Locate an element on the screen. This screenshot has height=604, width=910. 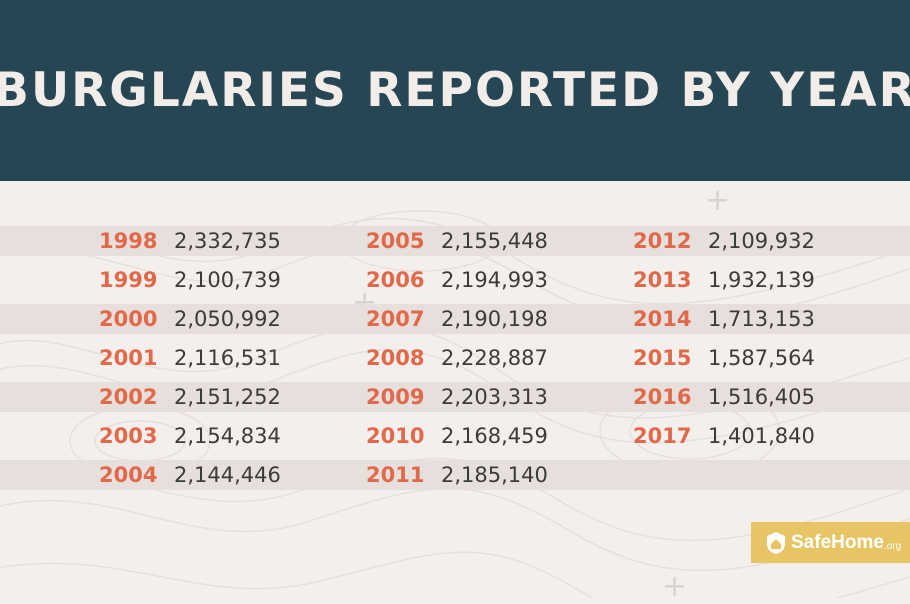
burglary-count: 2,203,313 is located at coordinates (494, 397).